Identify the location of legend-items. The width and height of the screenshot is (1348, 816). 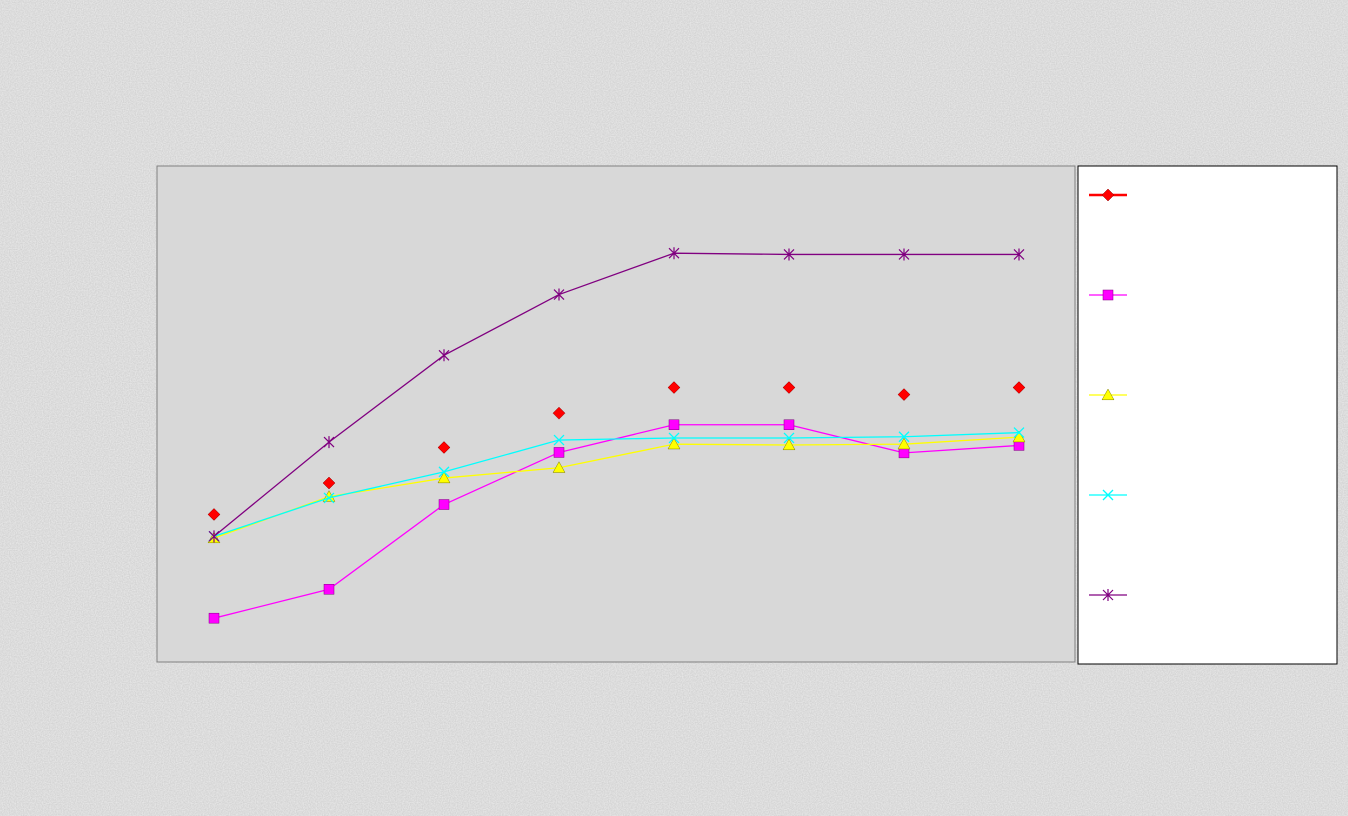
(1108, 394).